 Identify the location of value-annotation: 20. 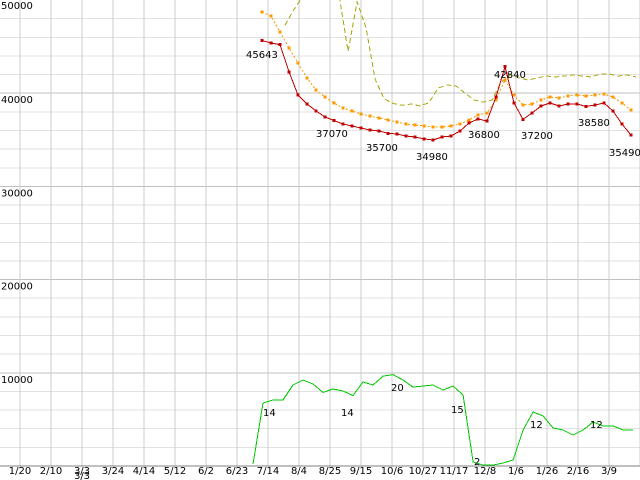
(397, 388).